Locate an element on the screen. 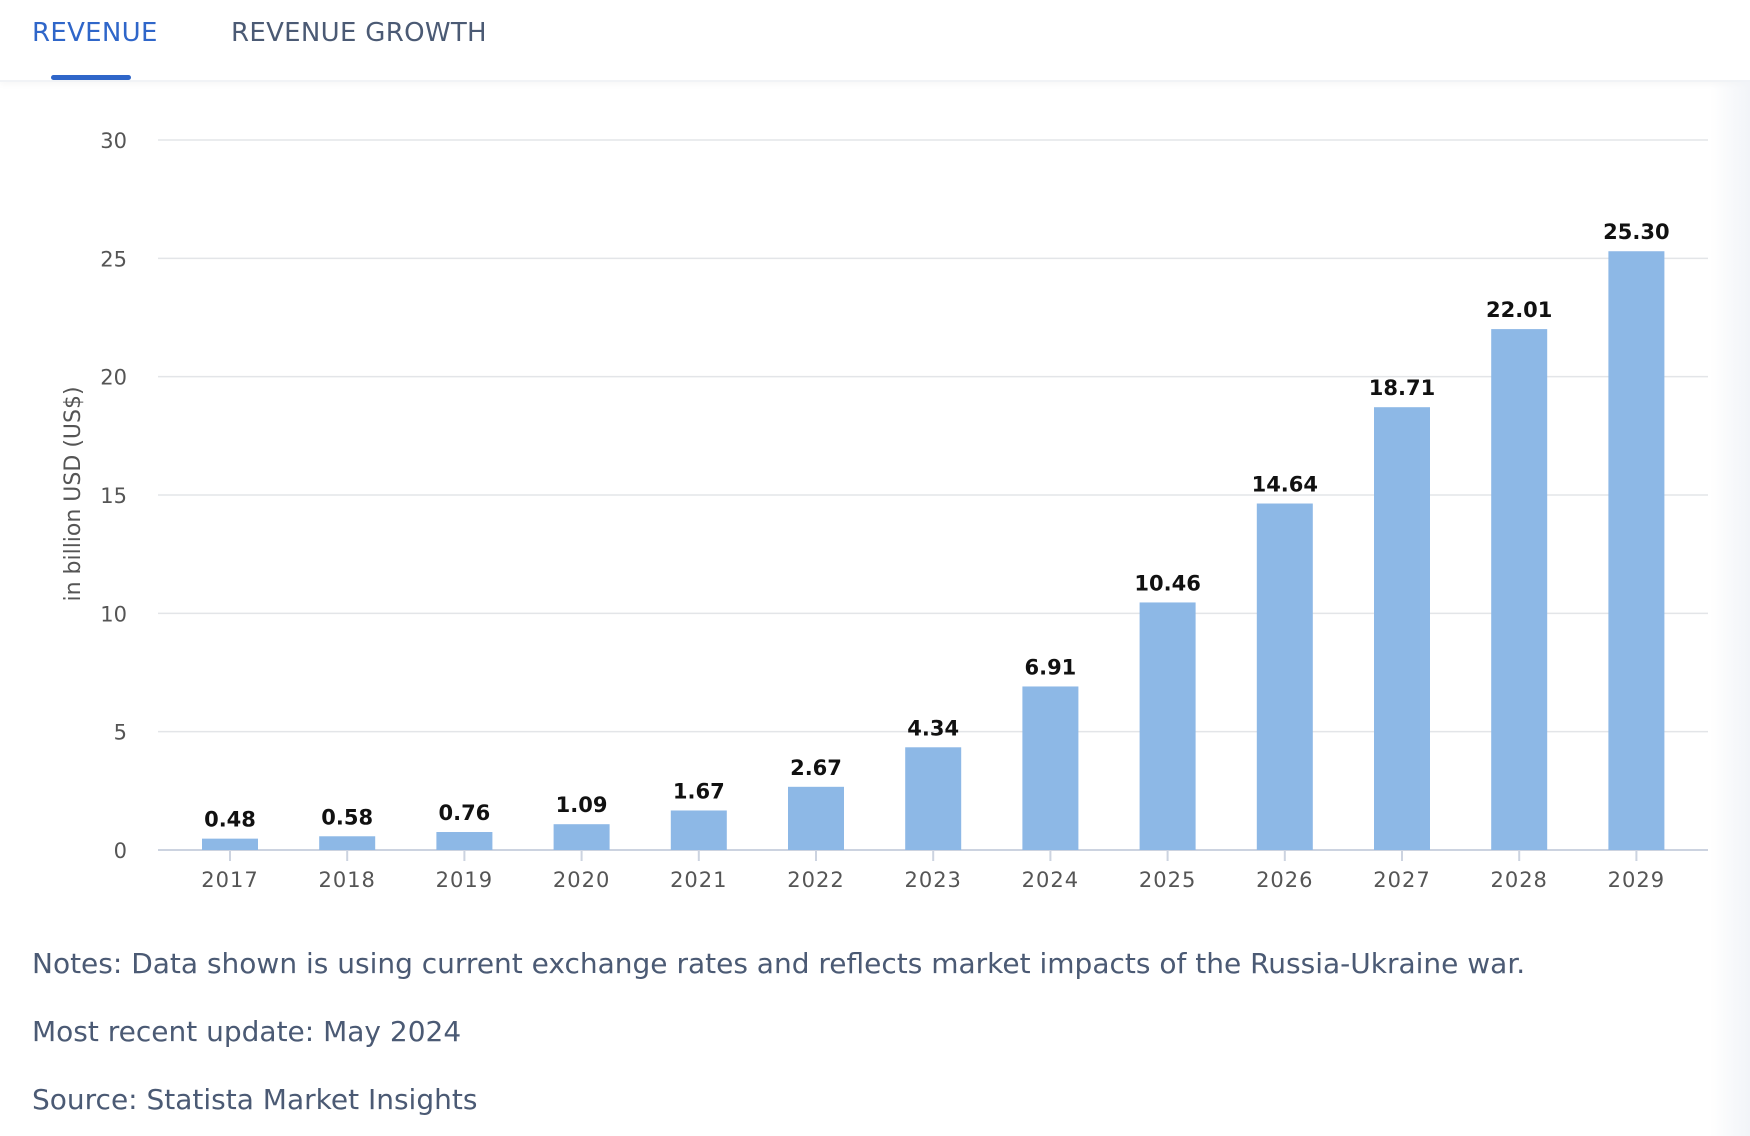 The image size is (1750, 1136). x-tick-label: 2024 is located at coordinates (1050, 880).